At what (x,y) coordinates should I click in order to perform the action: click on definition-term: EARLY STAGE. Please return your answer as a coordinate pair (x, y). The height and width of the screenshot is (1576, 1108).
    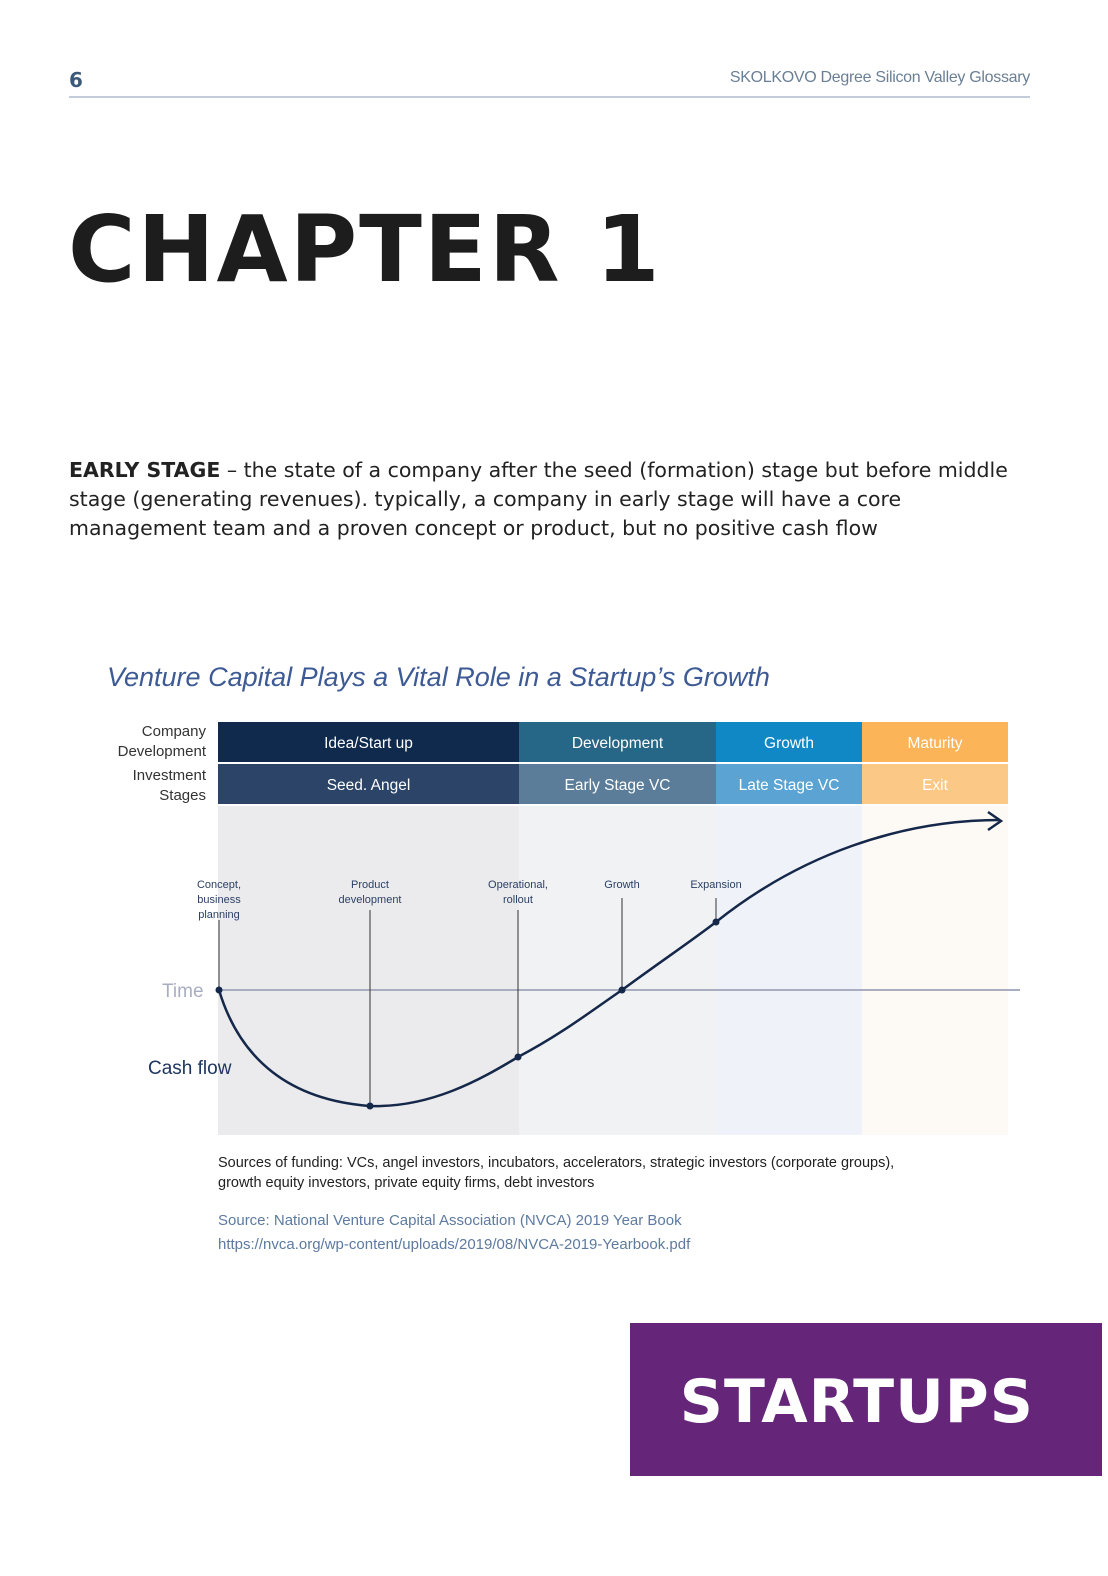
    Looking at the image, I should click on (145, 470).